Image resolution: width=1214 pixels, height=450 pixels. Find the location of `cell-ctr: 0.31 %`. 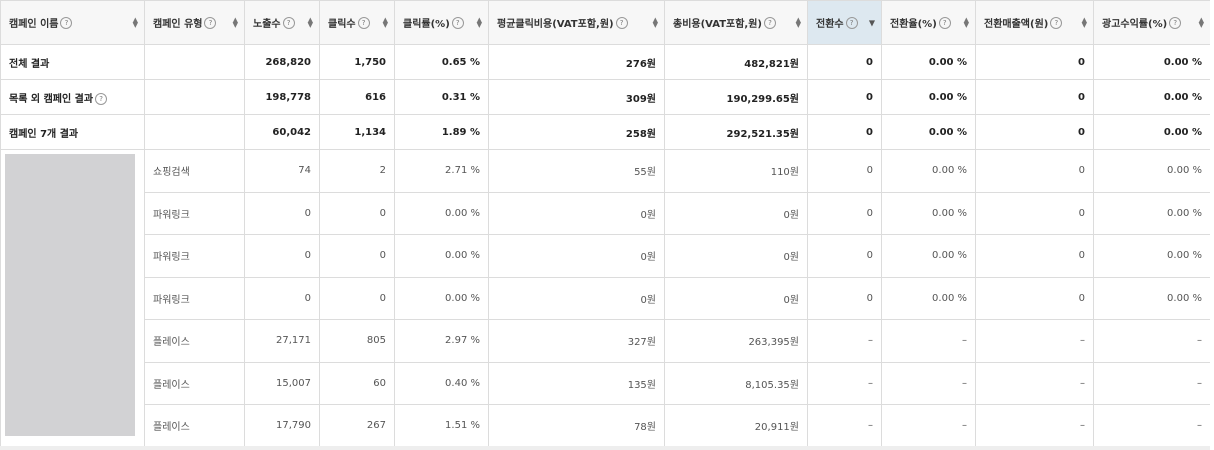

cell-ctr: 0.31 % is located at coordinates (441, 97).